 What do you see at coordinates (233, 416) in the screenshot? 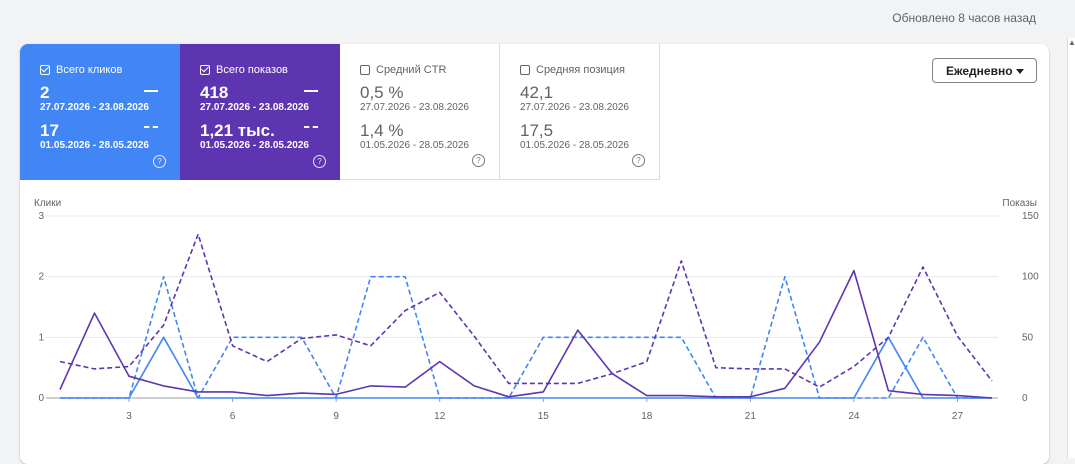
I see `x-tick-label: 6` at bounding box center [233, 416].